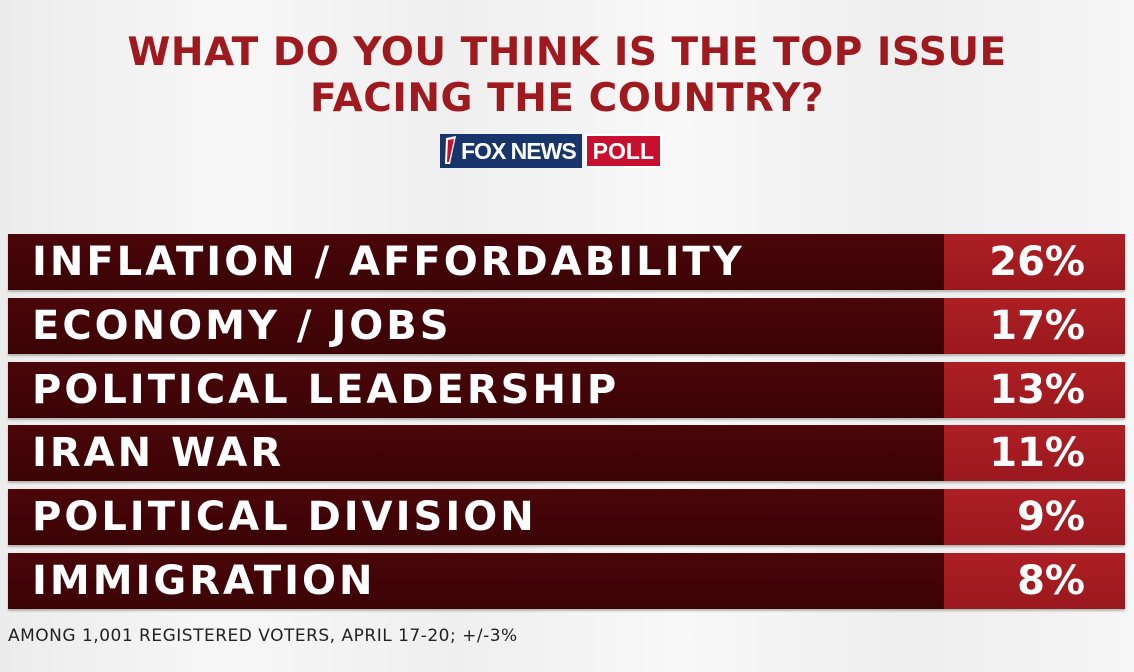 This screenshot has width=1134, height=672. I want to click on category-label: POLITICAL LEADERSHIP, so click(476, 389).